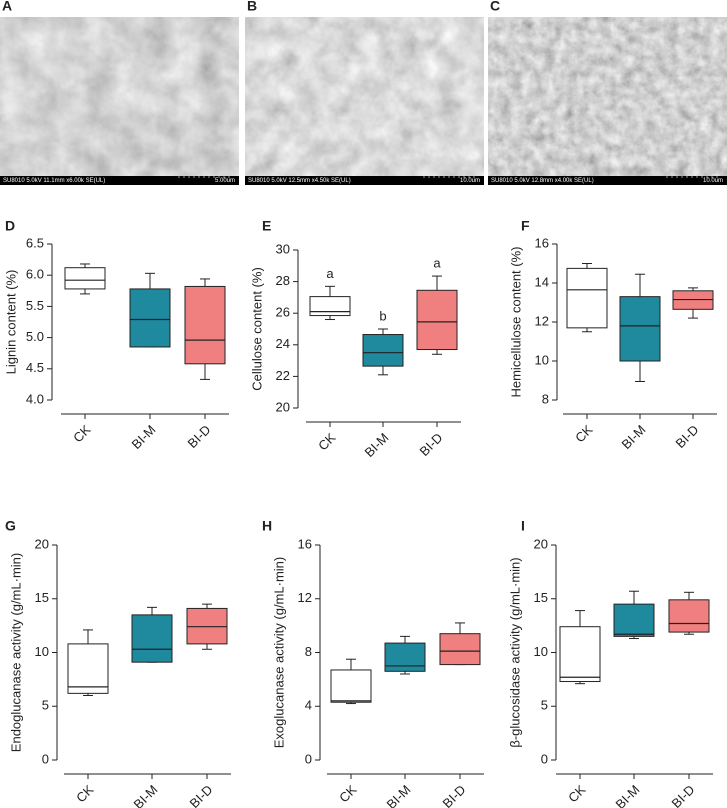 The width and height of the screenshot is (727, 808). What do you see at coordinates (525, 226) in the screenshot?
I see `panel-label: F` at bounding box center [525, 226].